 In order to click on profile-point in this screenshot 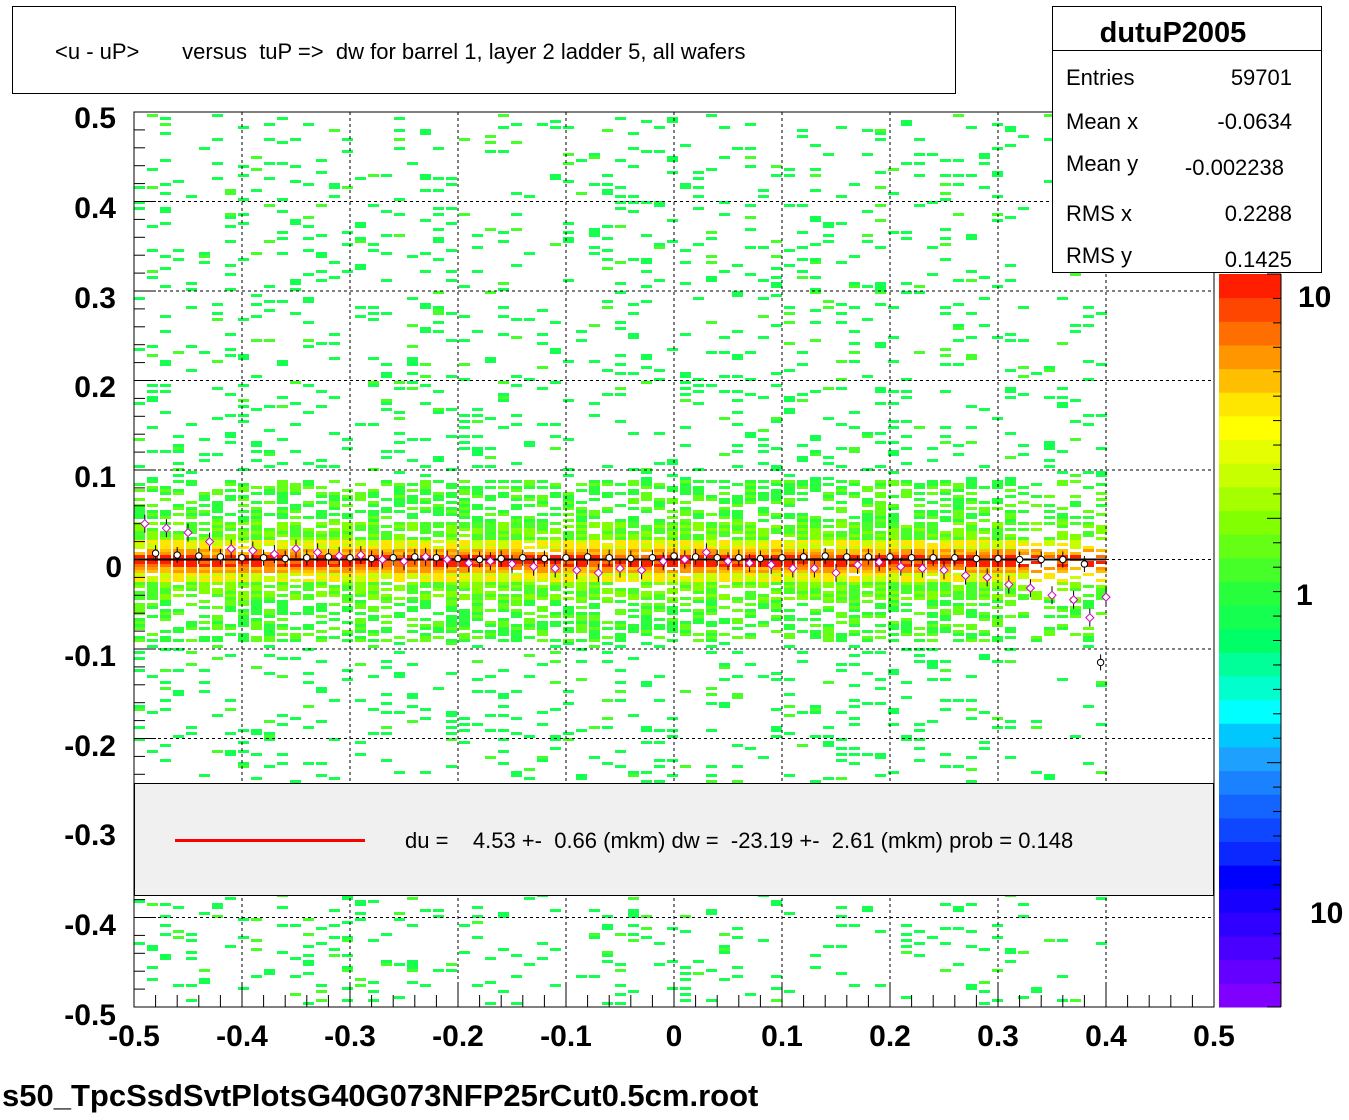, I will do `click(1063, 559)`.